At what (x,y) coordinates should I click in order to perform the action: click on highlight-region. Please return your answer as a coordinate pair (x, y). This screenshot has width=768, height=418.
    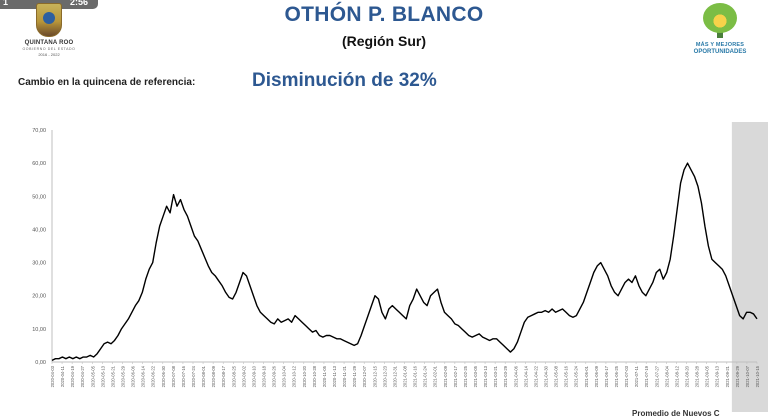
    Looking at the image, I should click on (749, 267).